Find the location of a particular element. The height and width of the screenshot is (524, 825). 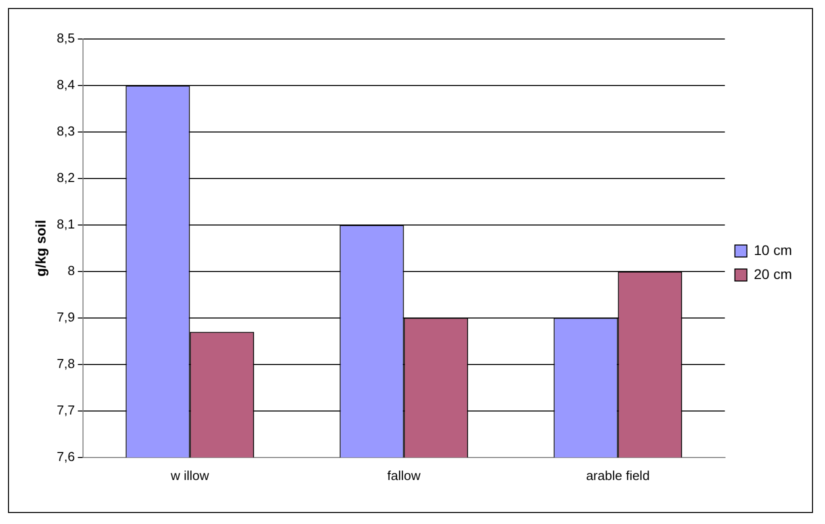

y-tick-label: 8,5 is located at coordinates (65, 38).